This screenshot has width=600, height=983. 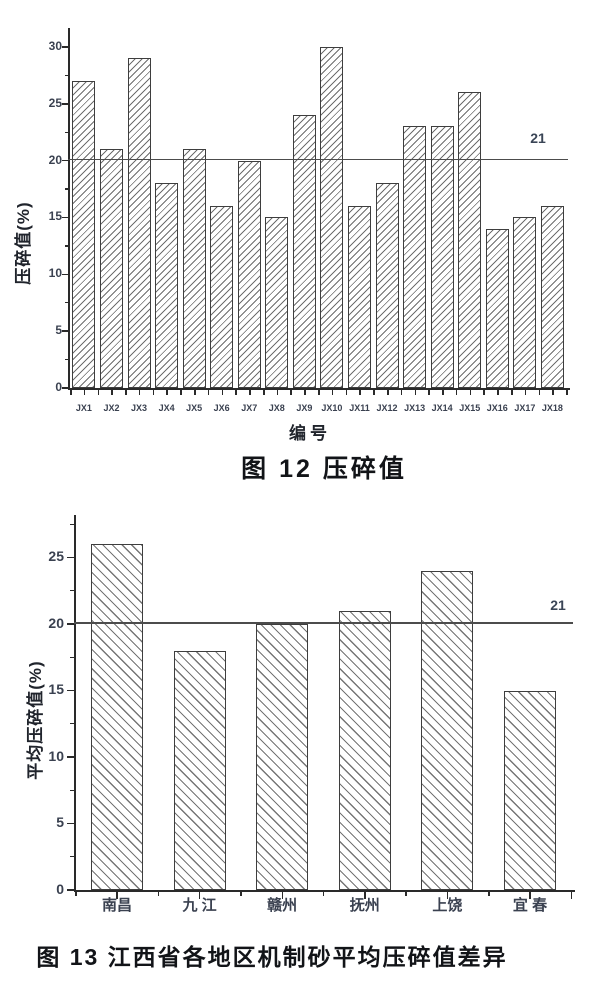 What do you see at coordinates (310, 433) in the screenshot?
I see `figure12-x-axis-title: 编号` at bounding box center [310, 433].